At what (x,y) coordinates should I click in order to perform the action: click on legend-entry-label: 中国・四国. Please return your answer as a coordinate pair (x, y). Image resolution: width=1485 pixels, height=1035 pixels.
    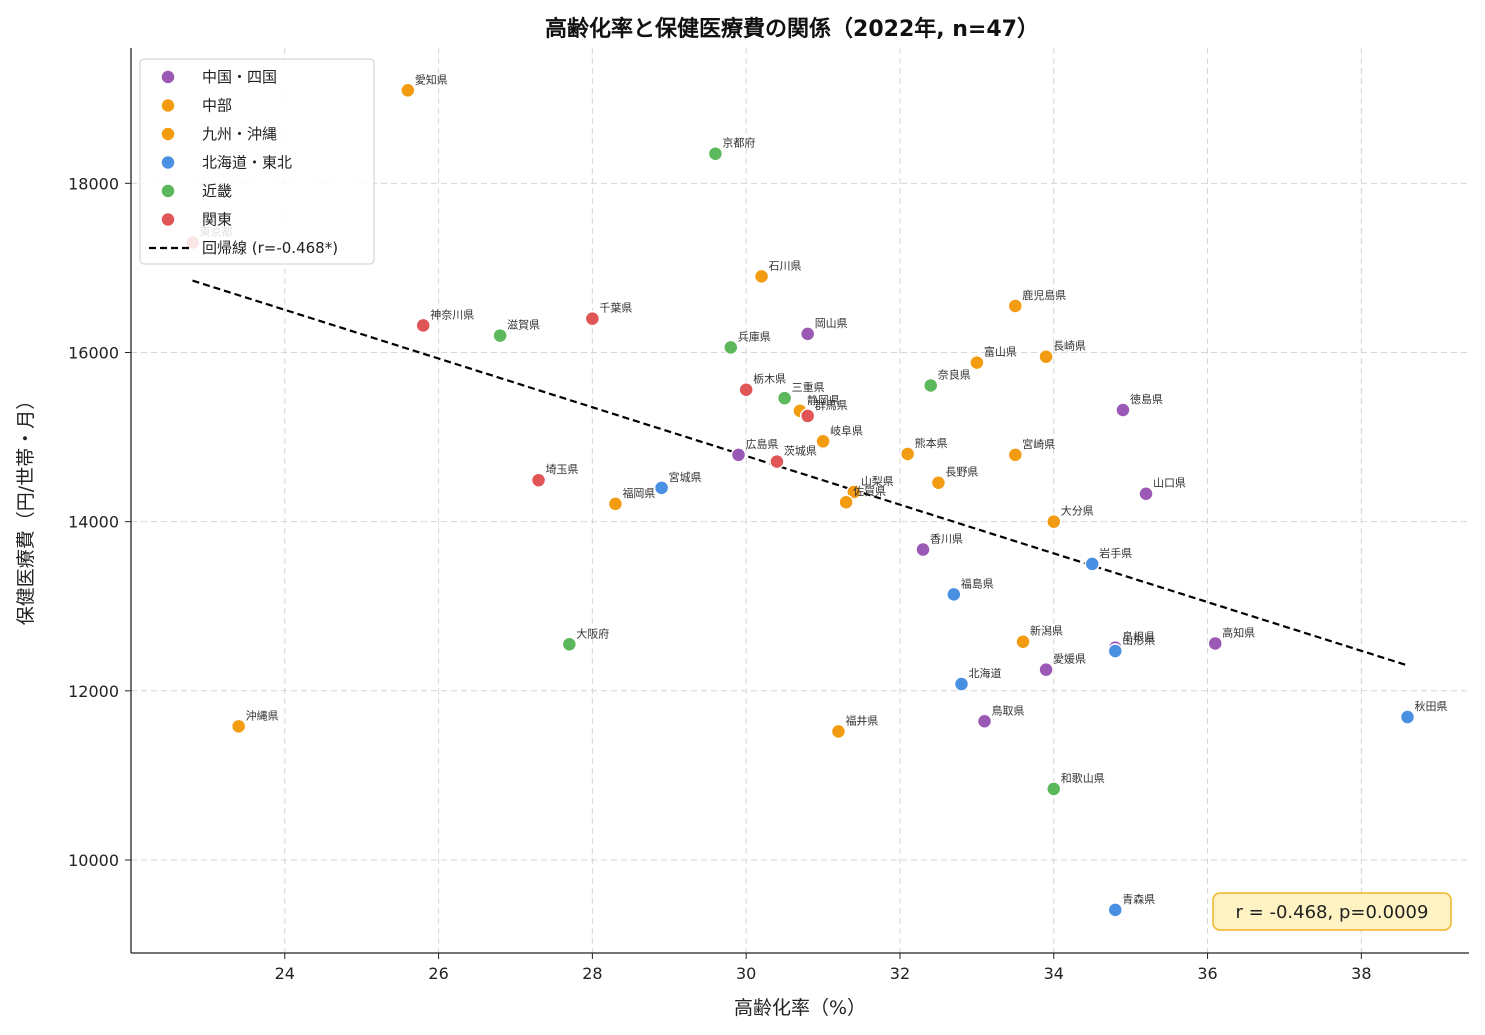
    Looking at the image, I should click on (239, 77).